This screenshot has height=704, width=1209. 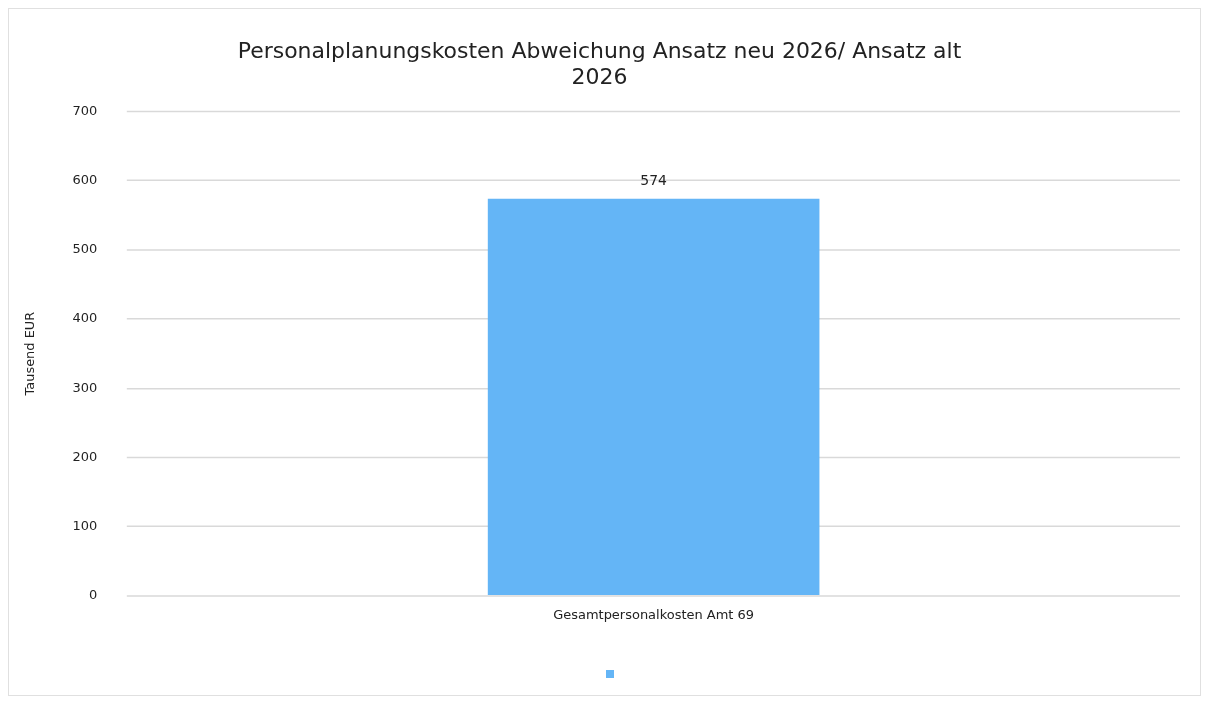 What do you see at coordinates (85, 318) in the screenshot?
I see `y-tick-label: 400` at bounding box center [85, 318].